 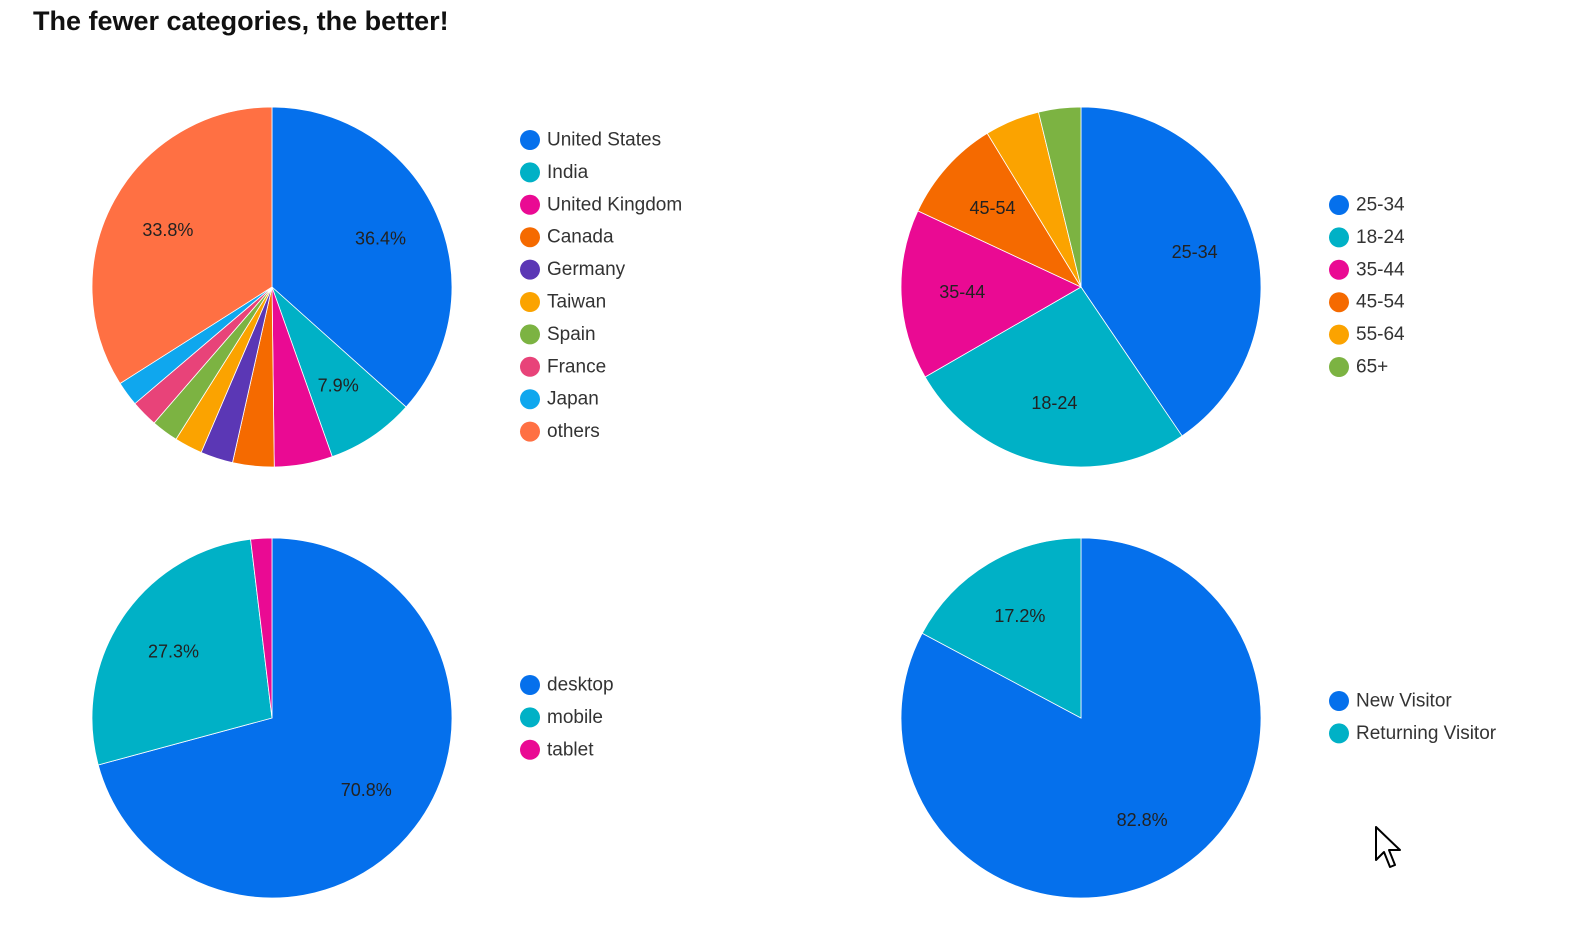 I want to click on pie-slice-india, so click(x=339, y=372).